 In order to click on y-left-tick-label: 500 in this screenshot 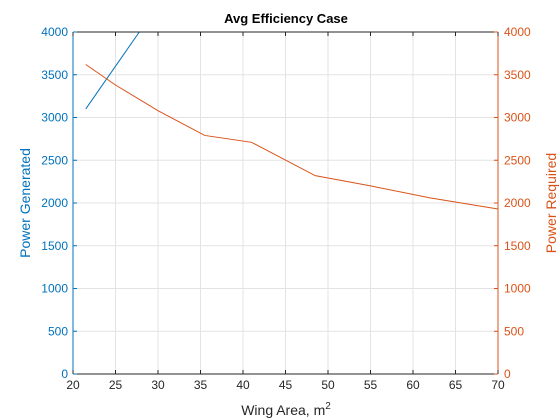, I will do `click(58, 331)`.